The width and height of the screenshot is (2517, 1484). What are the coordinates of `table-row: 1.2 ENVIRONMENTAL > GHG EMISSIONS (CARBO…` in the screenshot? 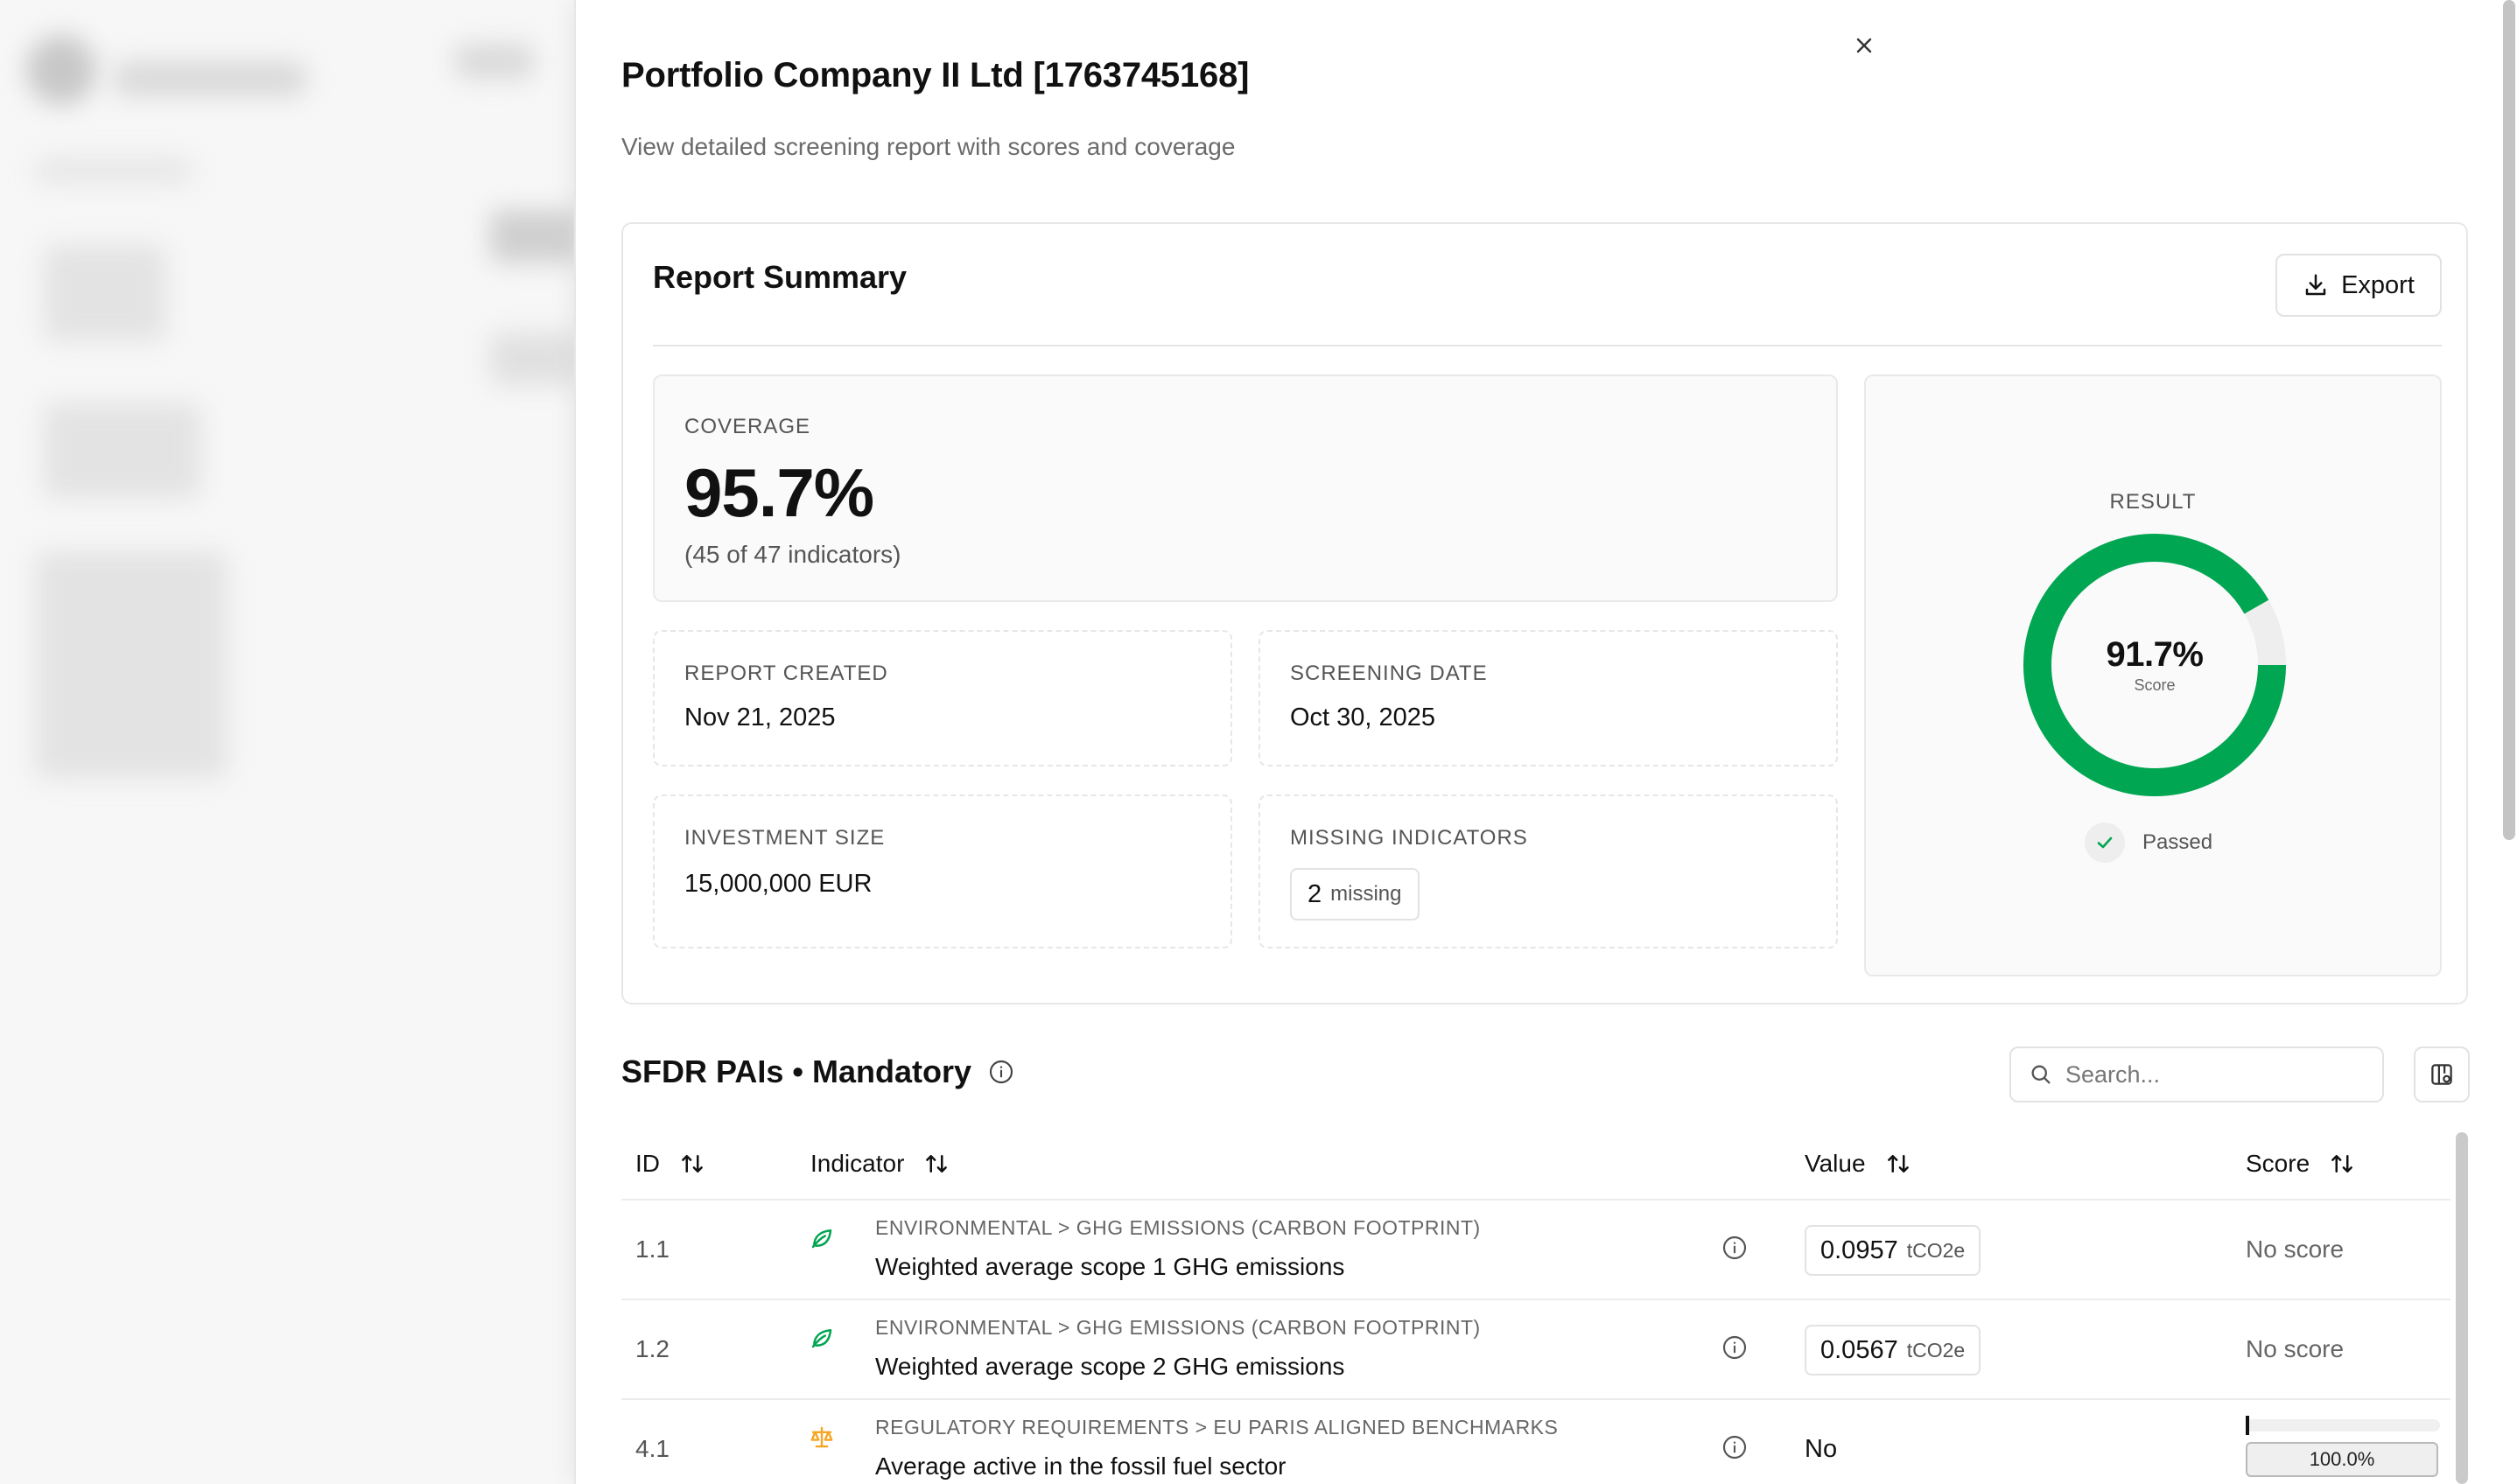 It's located at (1535, 1350).